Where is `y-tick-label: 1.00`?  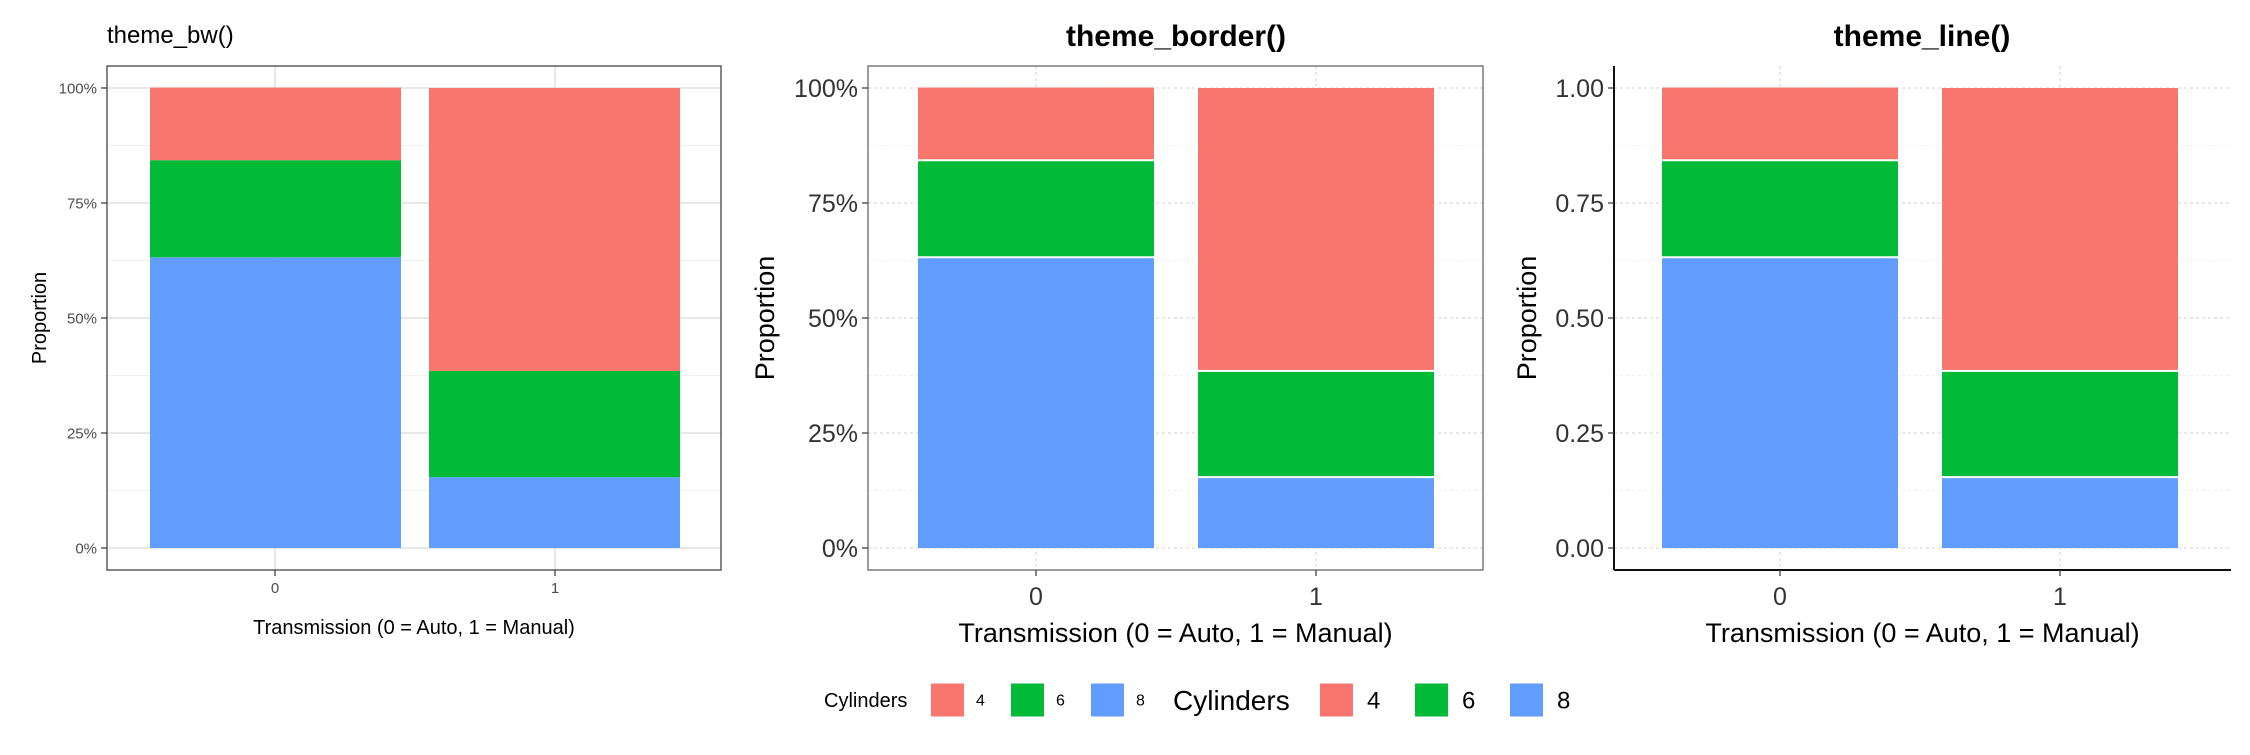 y-tick-label: 1.00 is located at coordinates (1579, 89).